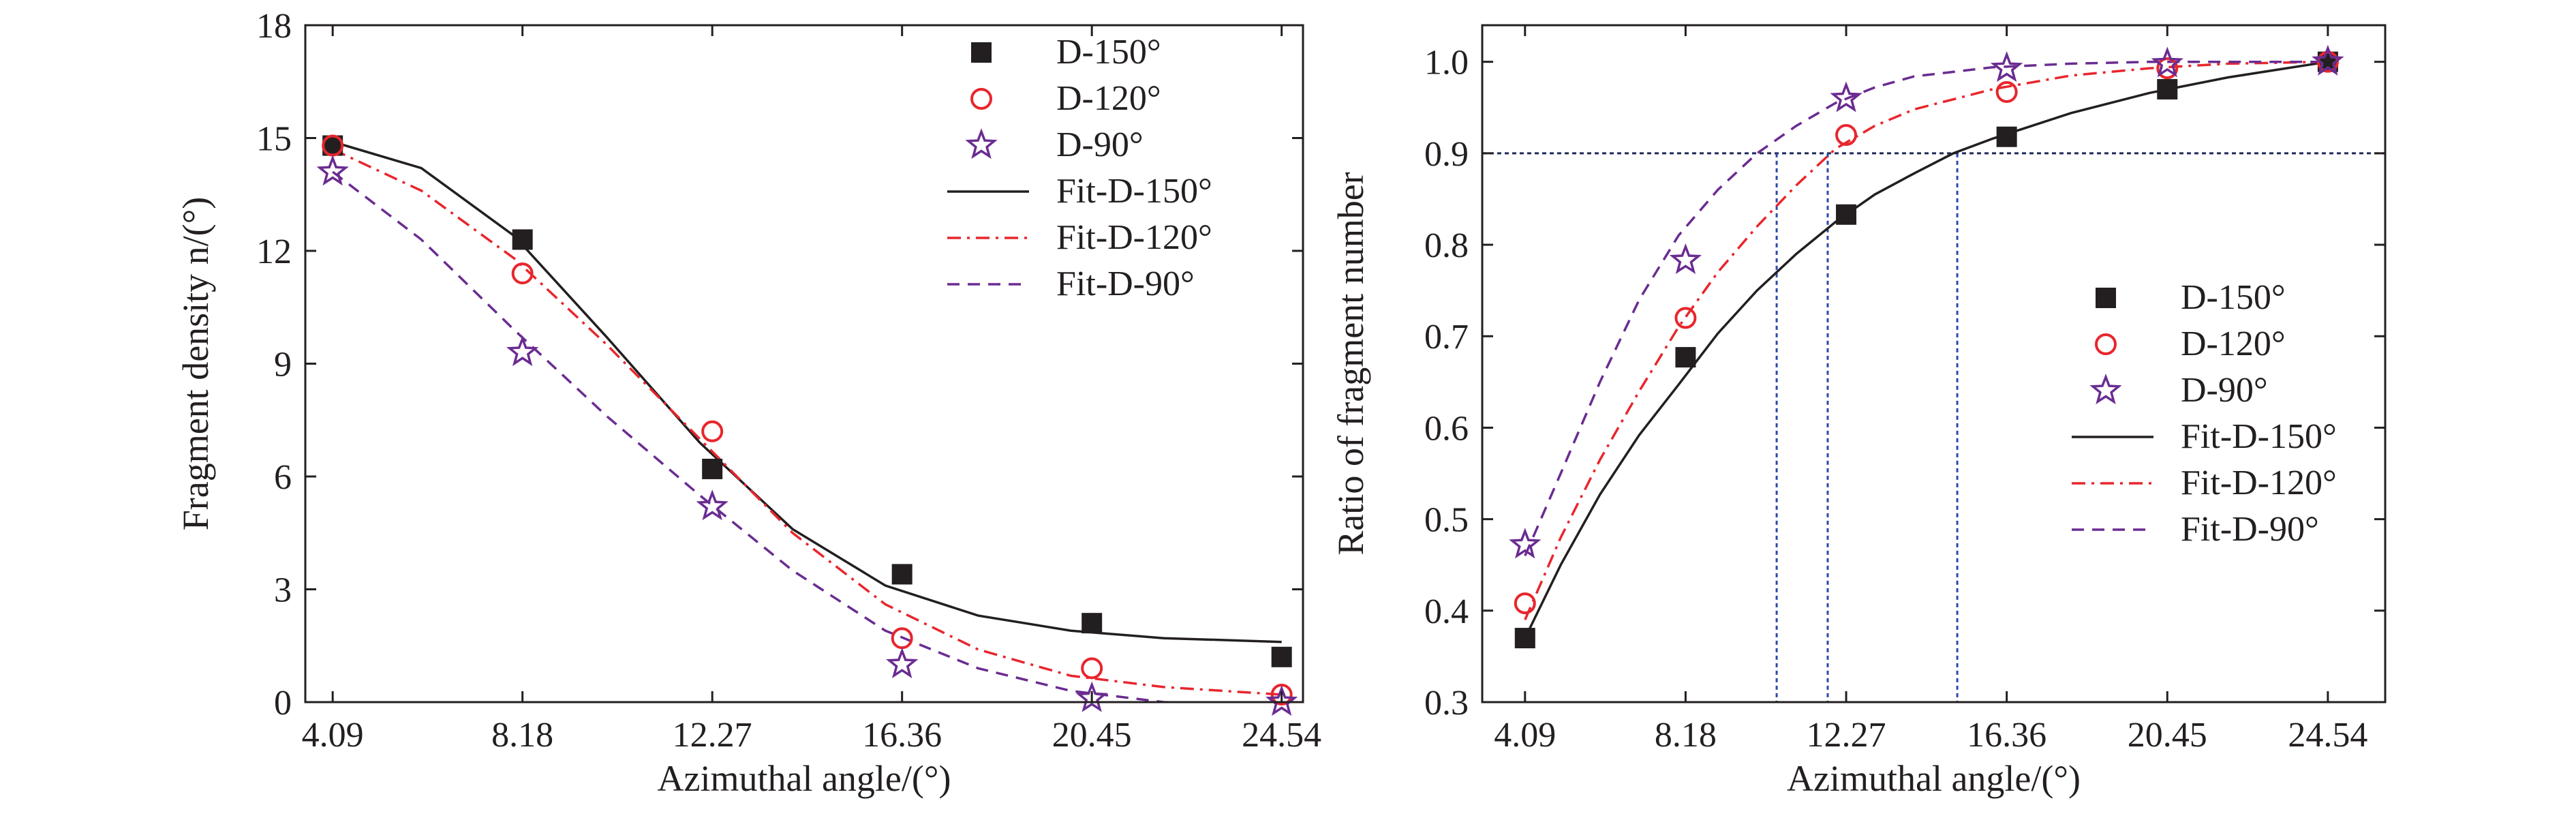 The height and width of the screenshot is (818, 2576). I want to click on y-tick-label: 0.8, so click(1446, 245).